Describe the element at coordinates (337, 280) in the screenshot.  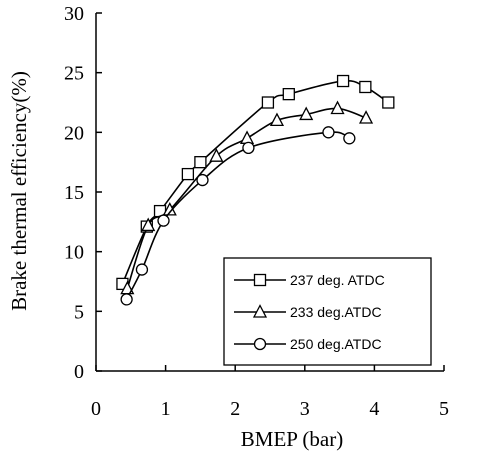
I see `legend-label: 237 deg. ATDC` at that location.